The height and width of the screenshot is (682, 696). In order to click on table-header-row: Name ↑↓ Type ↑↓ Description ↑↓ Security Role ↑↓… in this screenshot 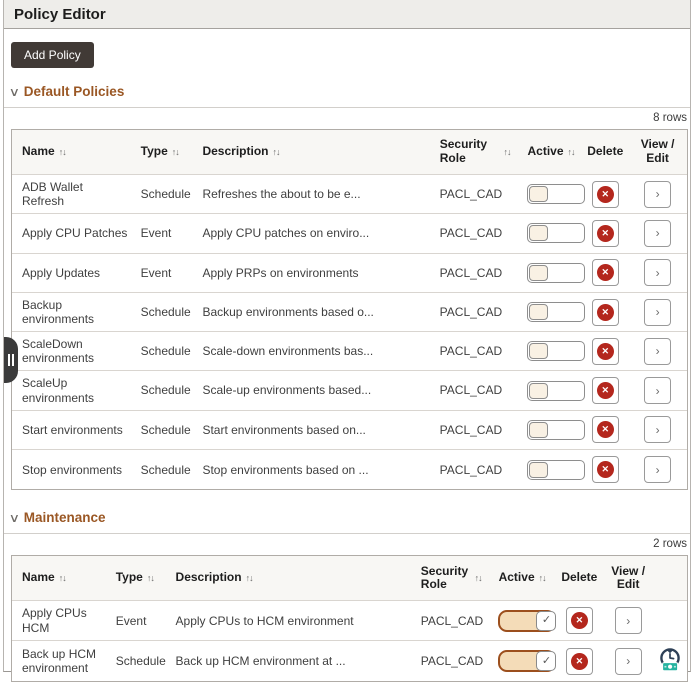, I will do `click(349, 152)`.